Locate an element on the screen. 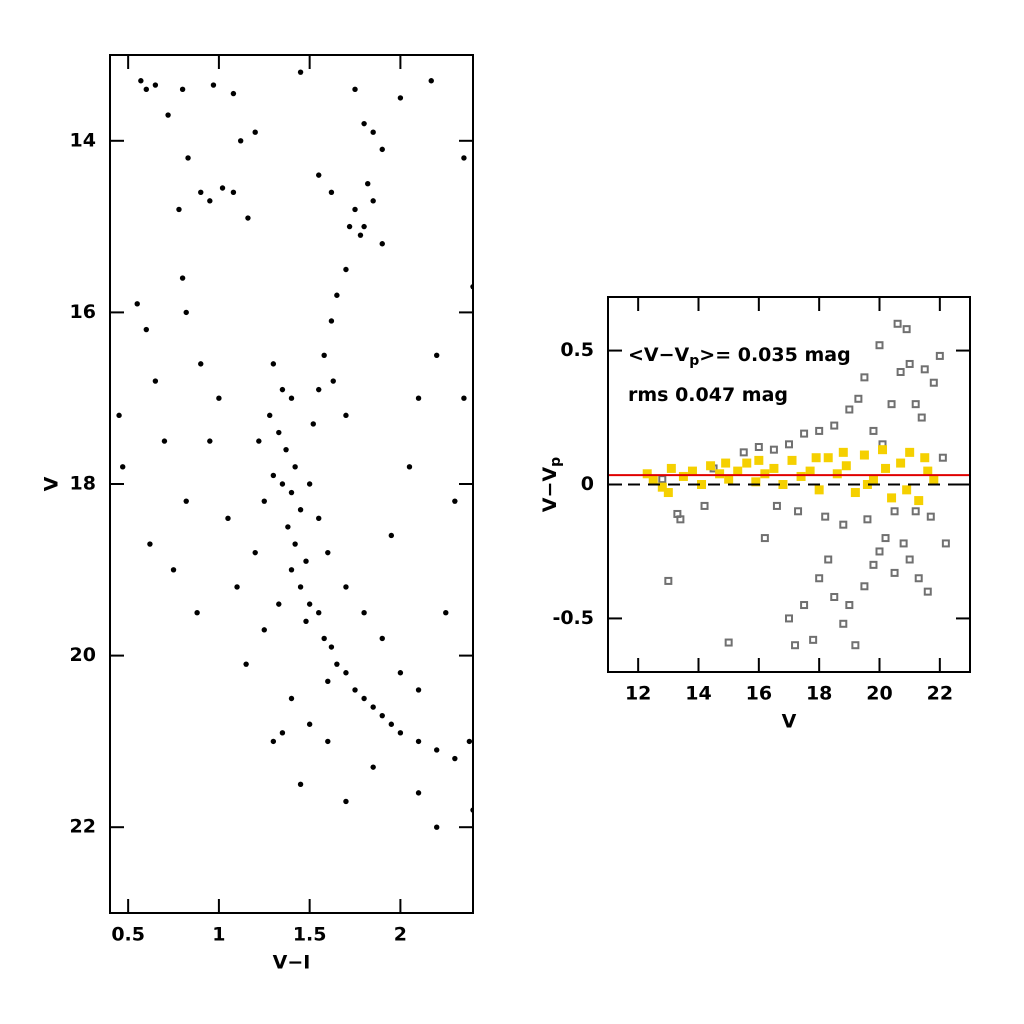 The width and height of the screenshot is (1024, 1024). x-tick-label: 14 is located at coordinates (698, 694).